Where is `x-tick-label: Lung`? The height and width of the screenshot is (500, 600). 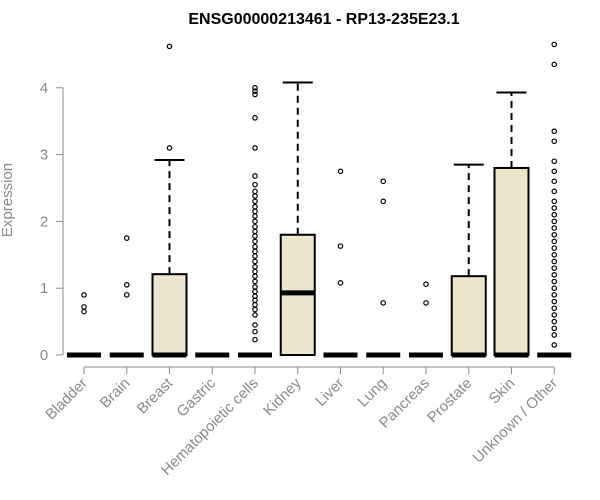
x-tick-label: Lung is located at coordinates (372, 393).